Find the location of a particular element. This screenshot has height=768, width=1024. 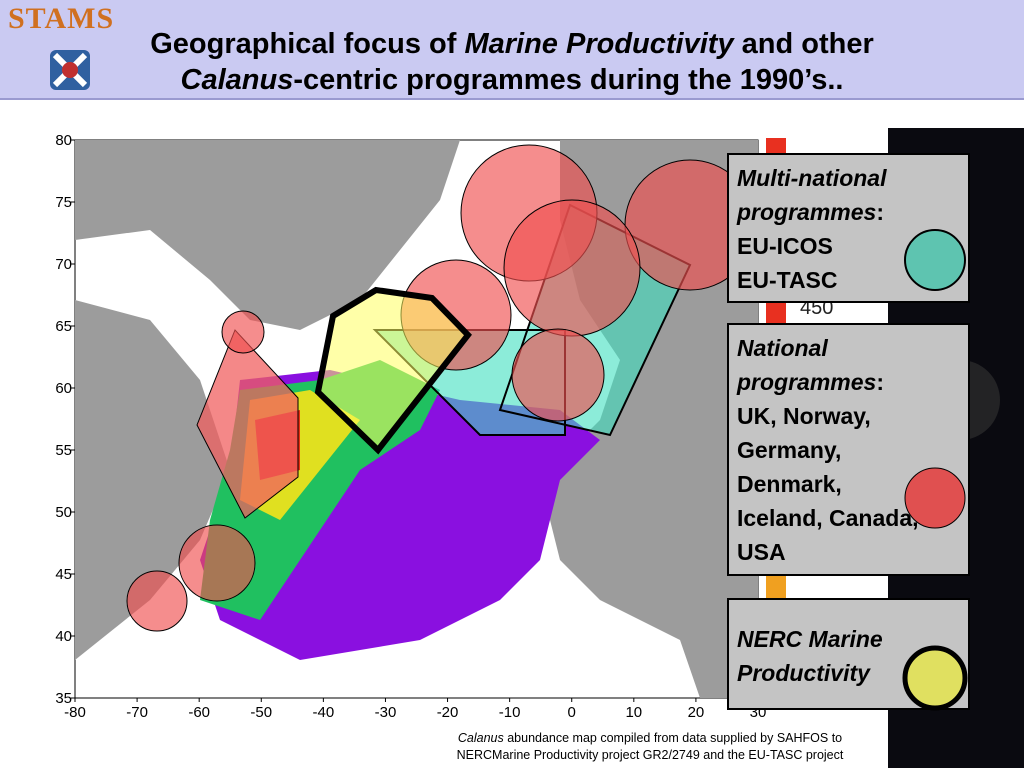

y-tick-label: 80 is located at coordinates (63, 140).